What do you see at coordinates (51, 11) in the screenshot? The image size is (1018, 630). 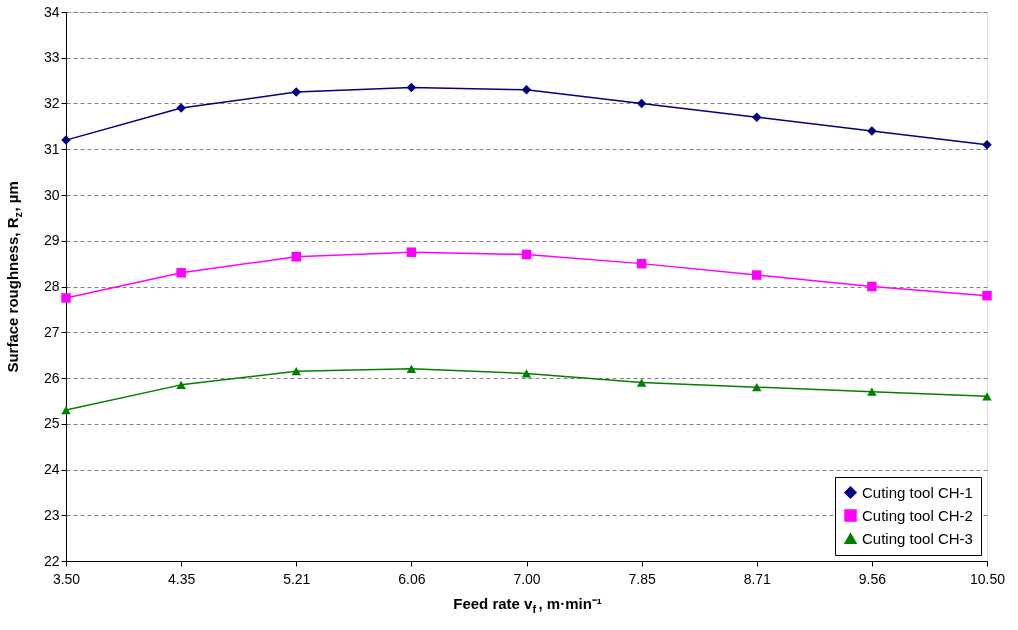 I see `y-tick-label: 34` at bounding box center [51, 11].